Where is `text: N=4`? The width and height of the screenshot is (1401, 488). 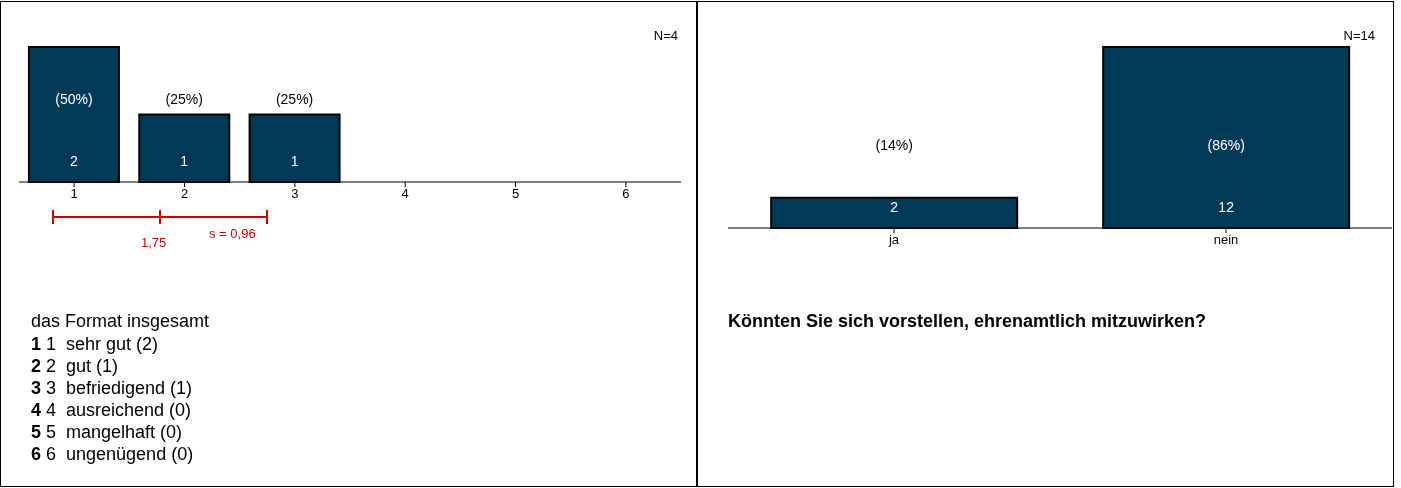 text: N=4 is located at coordinates (665, 35).